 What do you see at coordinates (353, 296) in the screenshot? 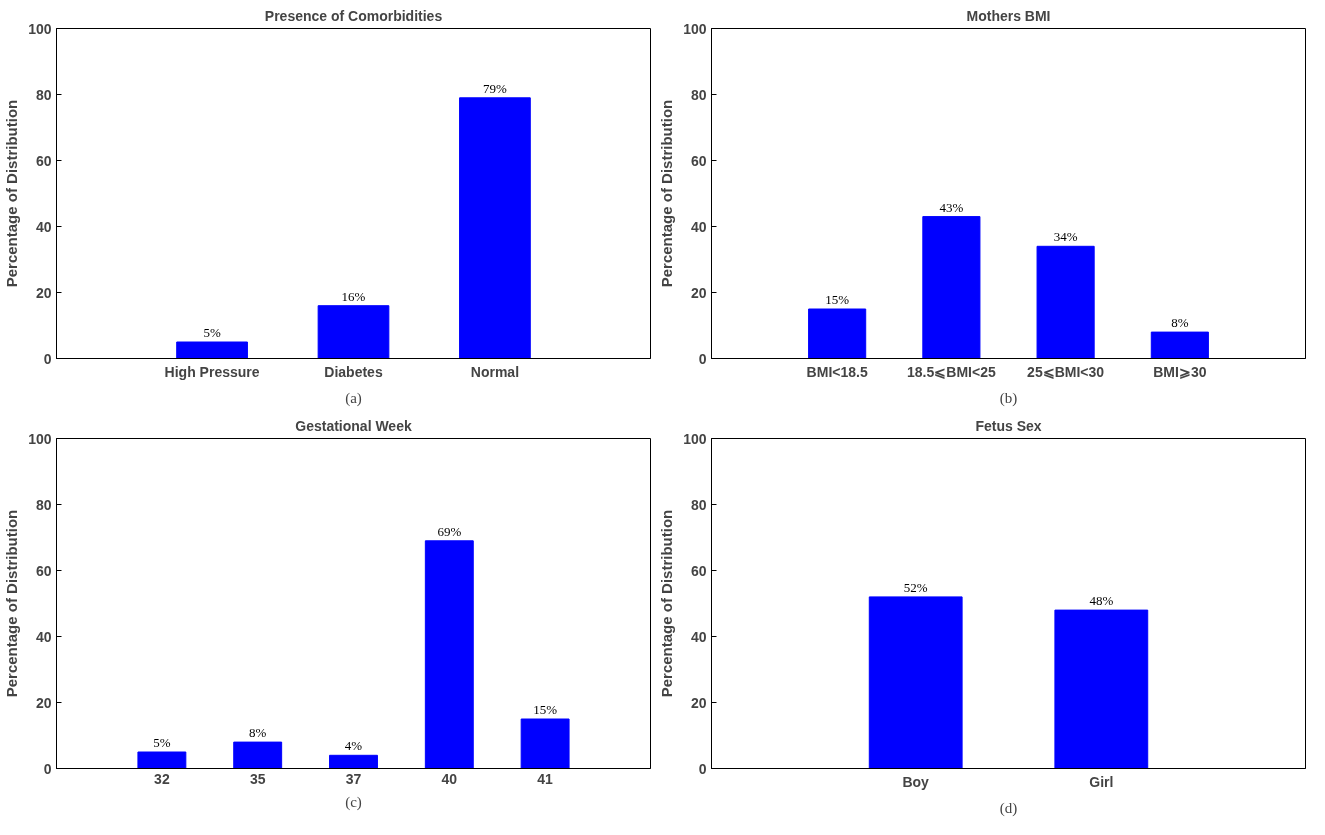
I see `data-label: 16%` at bounding box center [353, 296].